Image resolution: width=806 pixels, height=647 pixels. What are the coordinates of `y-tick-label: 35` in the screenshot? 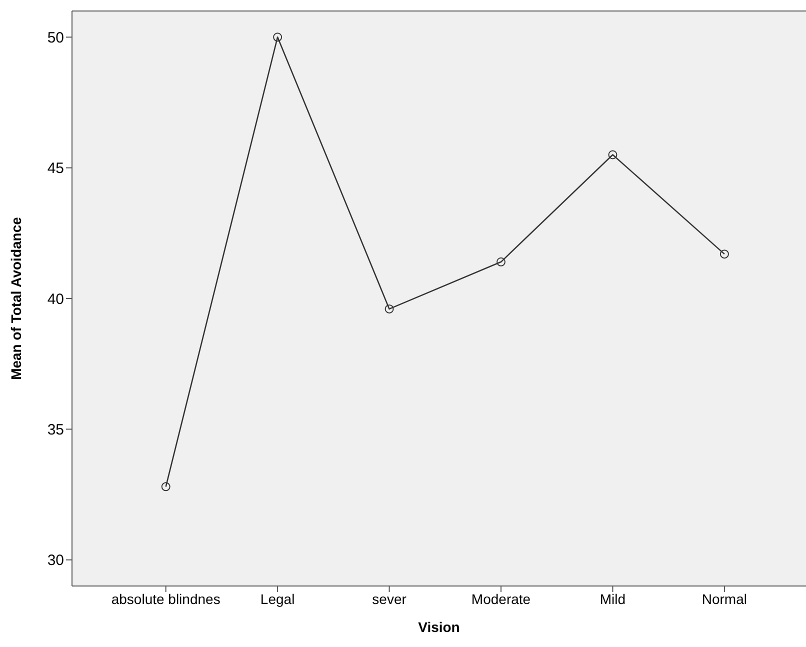 It's located at (55, 430).